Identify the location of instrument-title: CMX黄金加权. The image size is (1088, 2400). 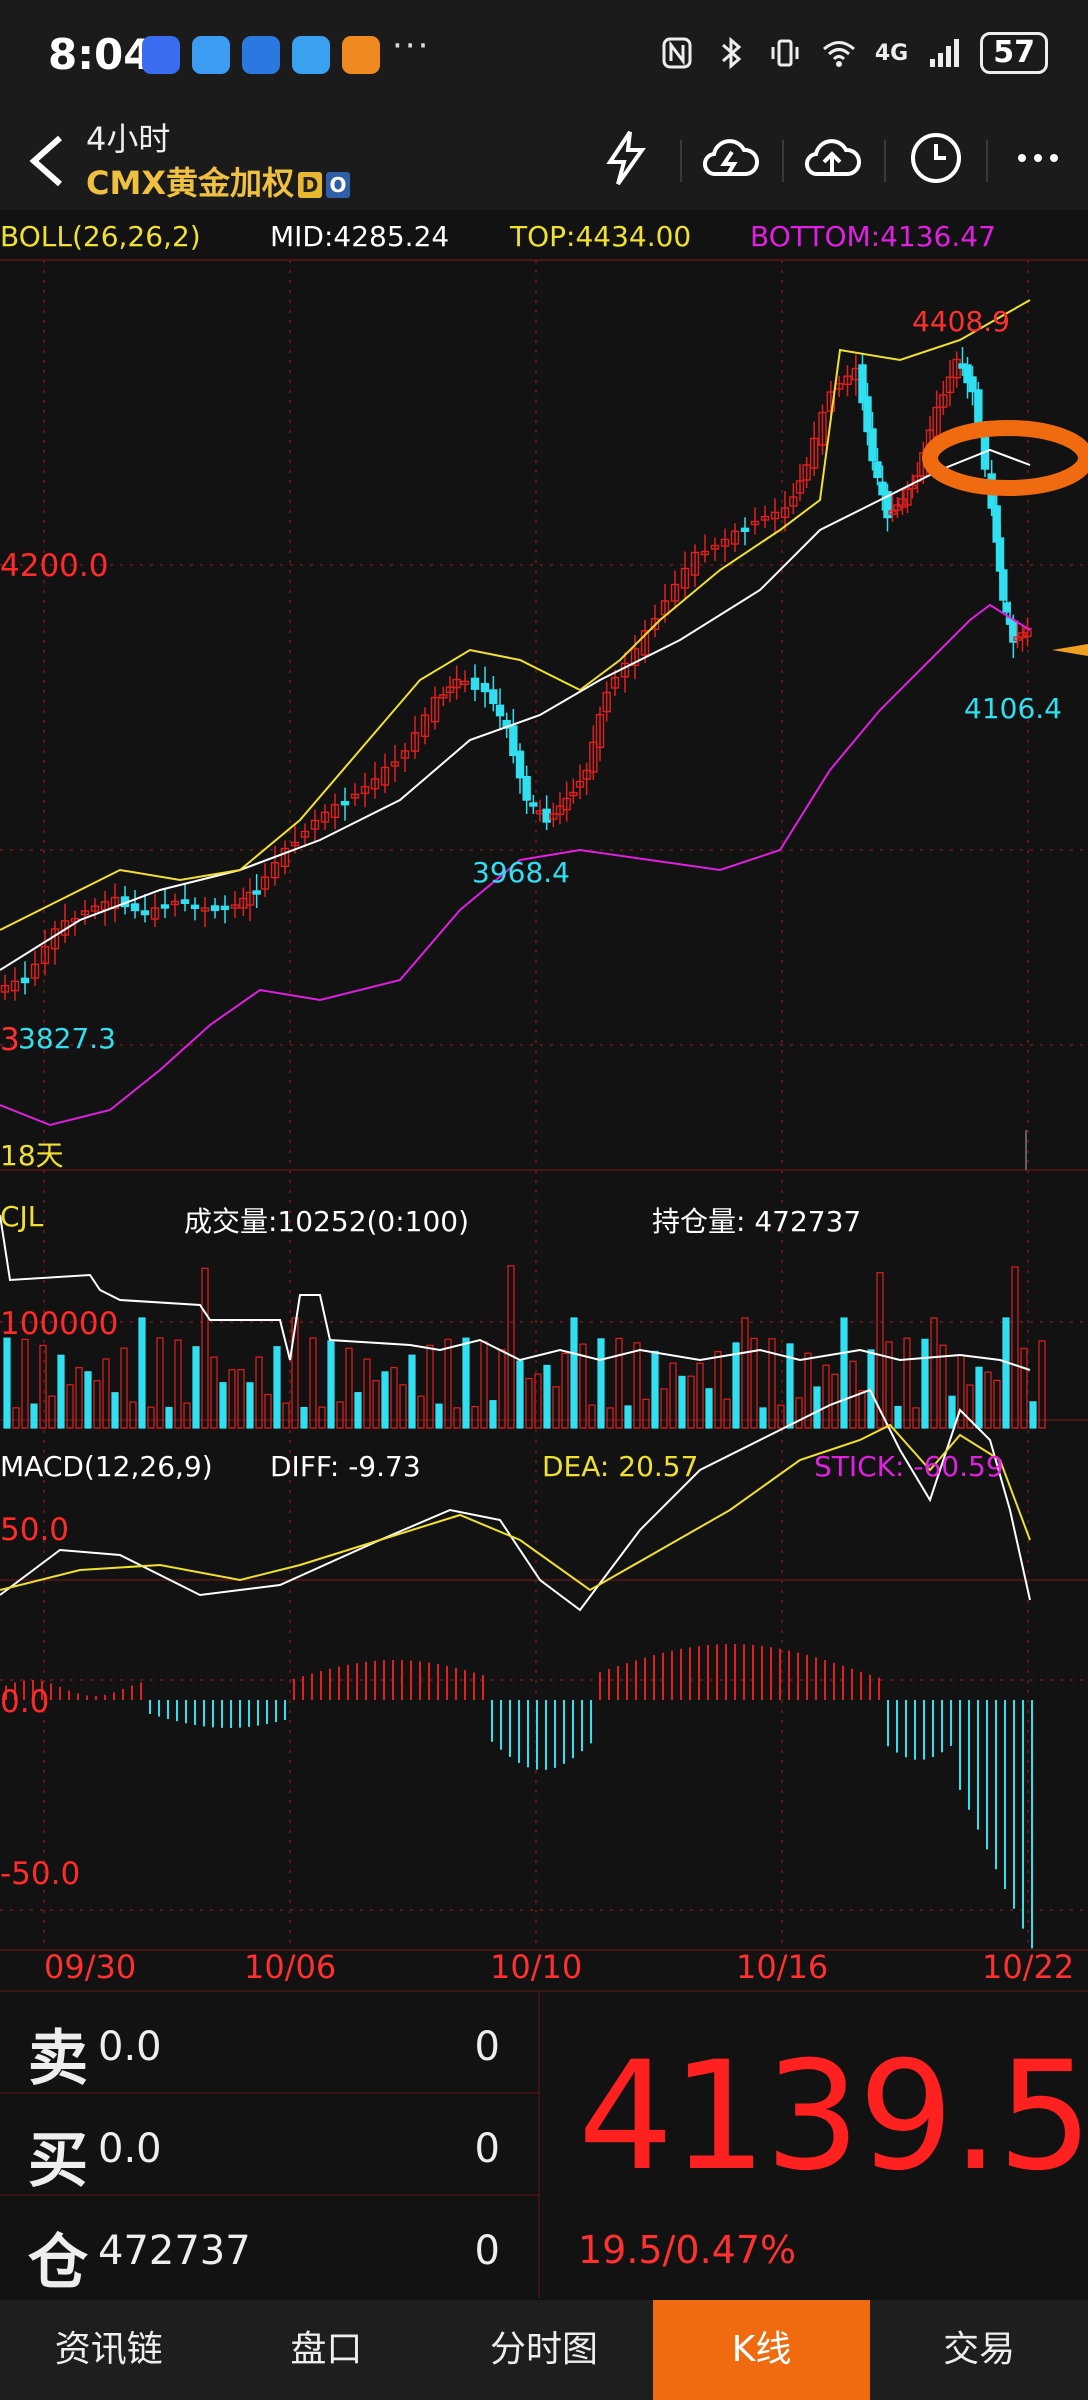
(190, 183).